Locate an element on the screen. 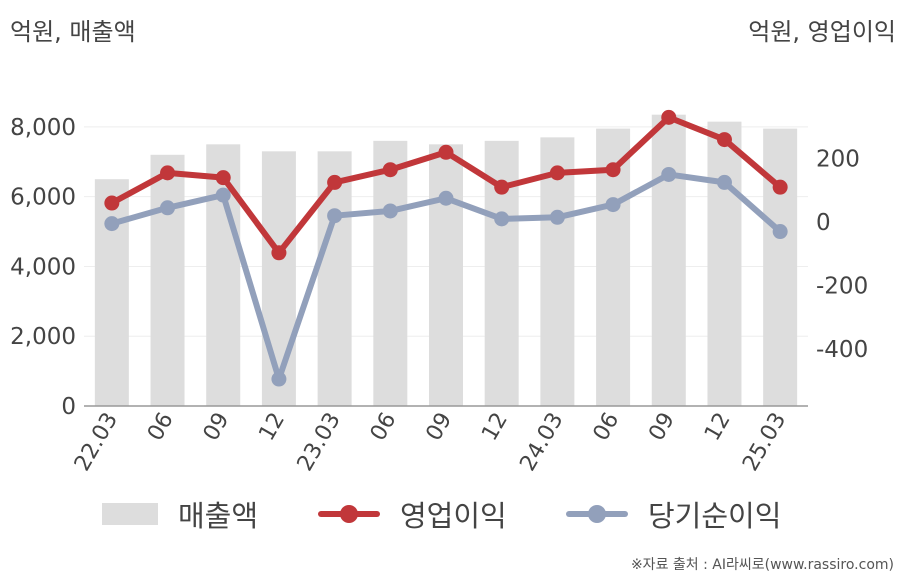 Image resolution: width=908 pixels, height=580 pixels. x-tick-label: 25.03 is located at coordinates (764, 442).